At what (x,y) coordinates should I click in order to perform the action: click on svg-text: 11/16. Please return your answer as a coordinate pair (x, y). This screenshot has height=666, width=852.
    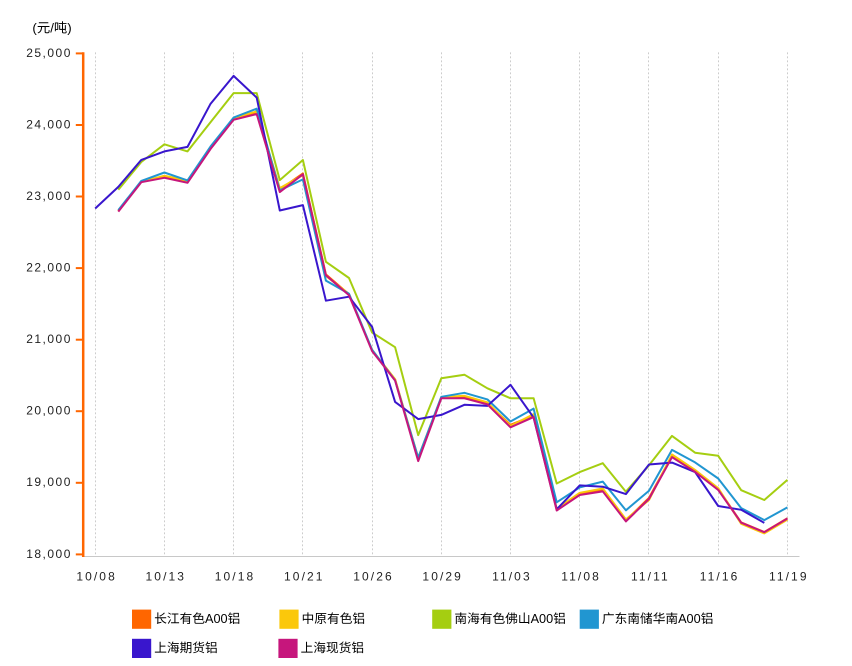
    Looking at the image, I should click on (720, 577).